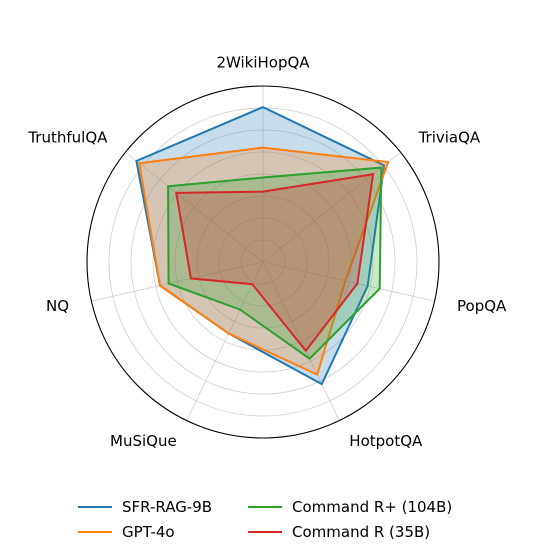 The height and width of the screenshot is (556, 541). I want to click on series-line-command-r-35b, so click(275, 263).